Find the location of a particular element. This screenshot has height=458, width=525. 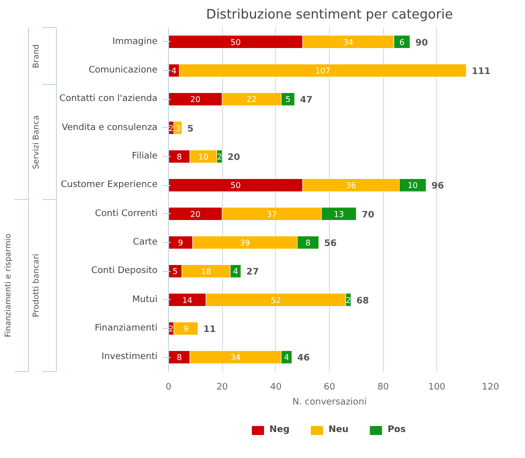

x-axis-title: N. conversazioni is located at coordinates (329, 403).